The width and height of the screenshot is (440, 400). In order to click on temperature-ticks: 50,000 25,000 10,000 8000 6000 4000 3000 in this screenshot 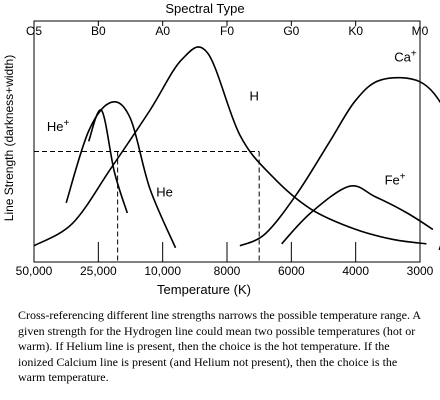, I will do `click(225, 260)`.